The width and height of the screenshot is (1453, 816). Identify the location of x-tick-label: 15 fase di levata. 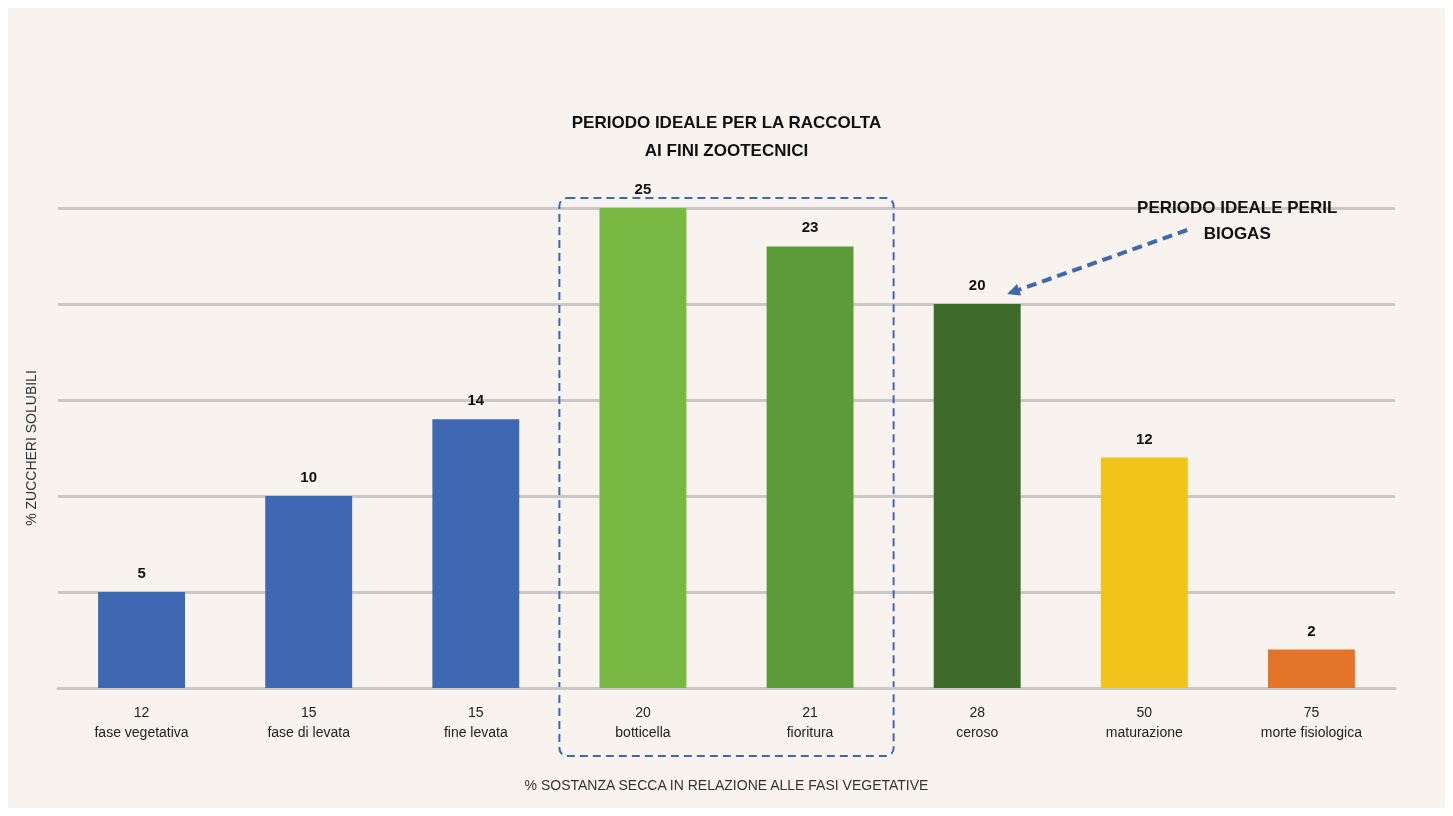
(309, 722).